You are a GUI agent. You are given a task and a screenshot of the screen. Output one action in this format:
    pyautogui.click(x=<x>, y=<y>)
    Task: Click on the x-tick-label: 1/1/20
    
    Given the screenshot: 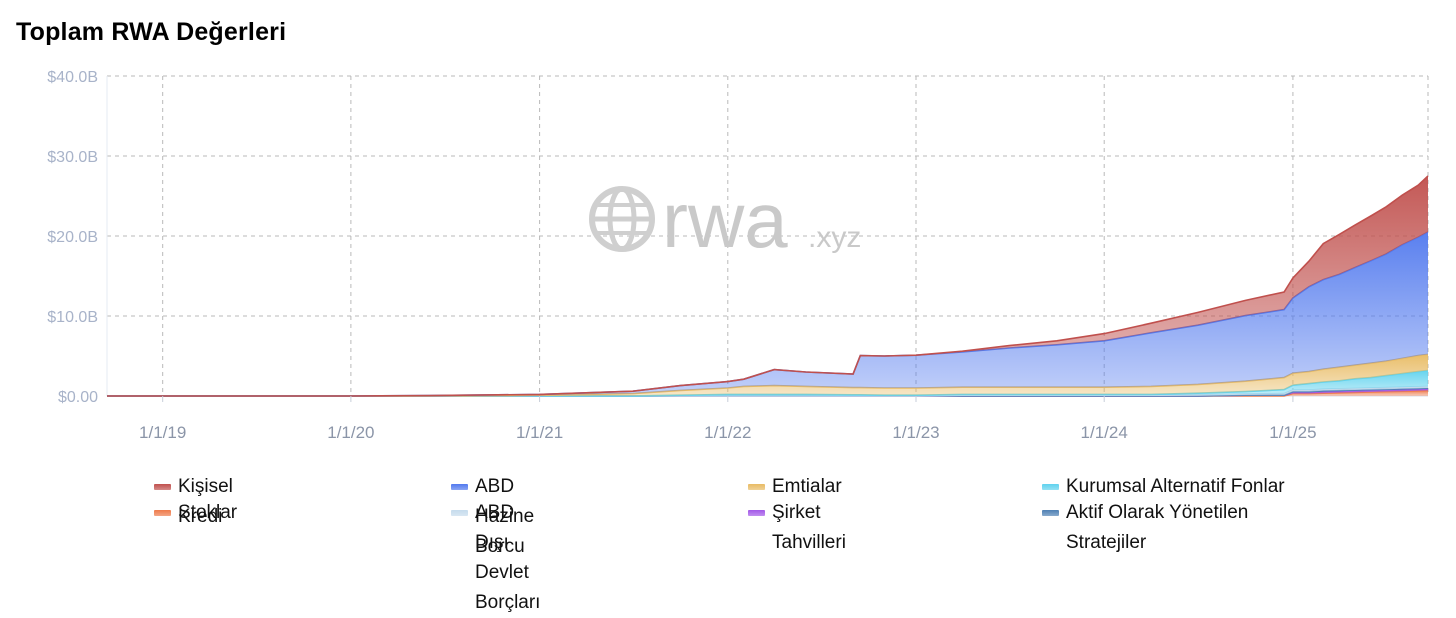 What is the action you would take?
    pyautogui.click(x=350, y=432)
    